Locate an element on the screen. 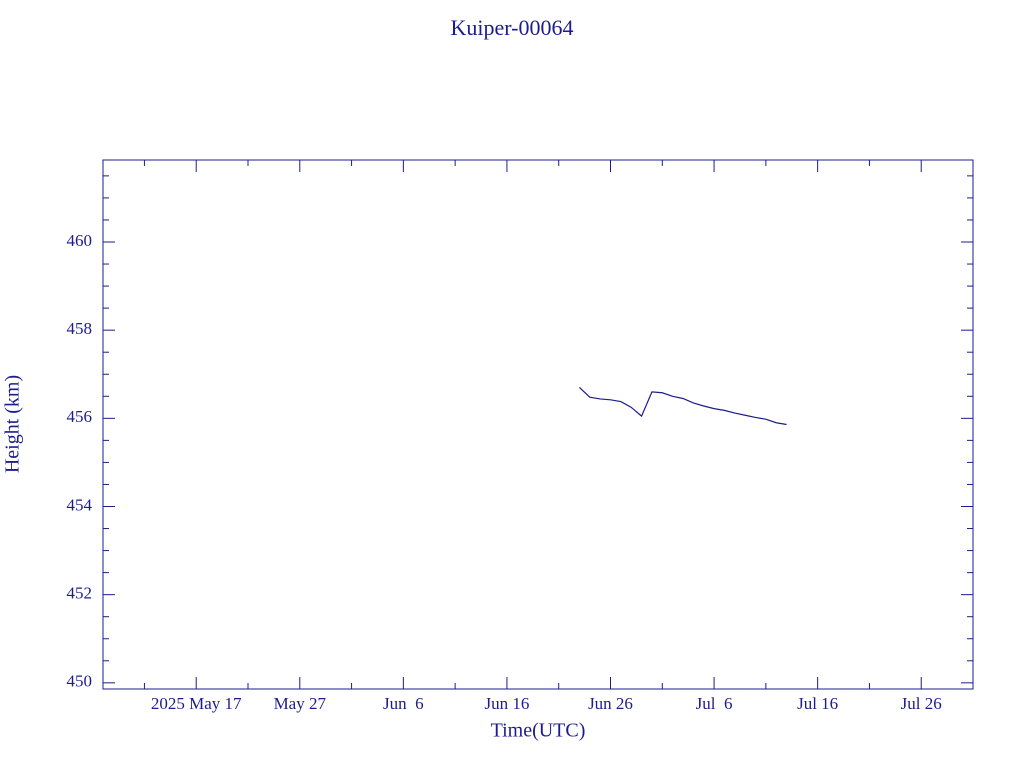  x-tick-label: 2025 May 17 is located at coordinates (196, 703).